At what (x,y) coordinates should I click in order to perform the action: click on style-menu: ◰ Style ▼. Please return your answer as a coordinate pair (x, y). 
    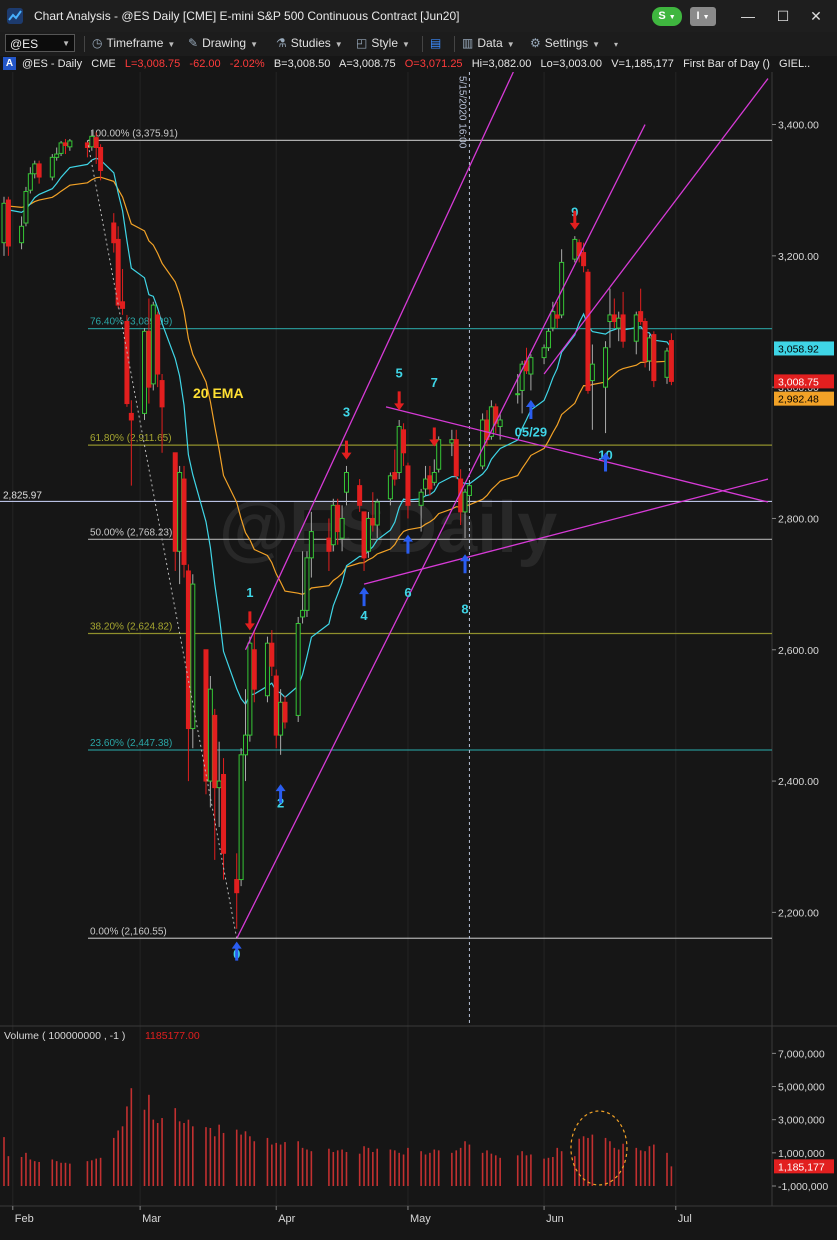
    Looking at the image, I should click on (383, 43).